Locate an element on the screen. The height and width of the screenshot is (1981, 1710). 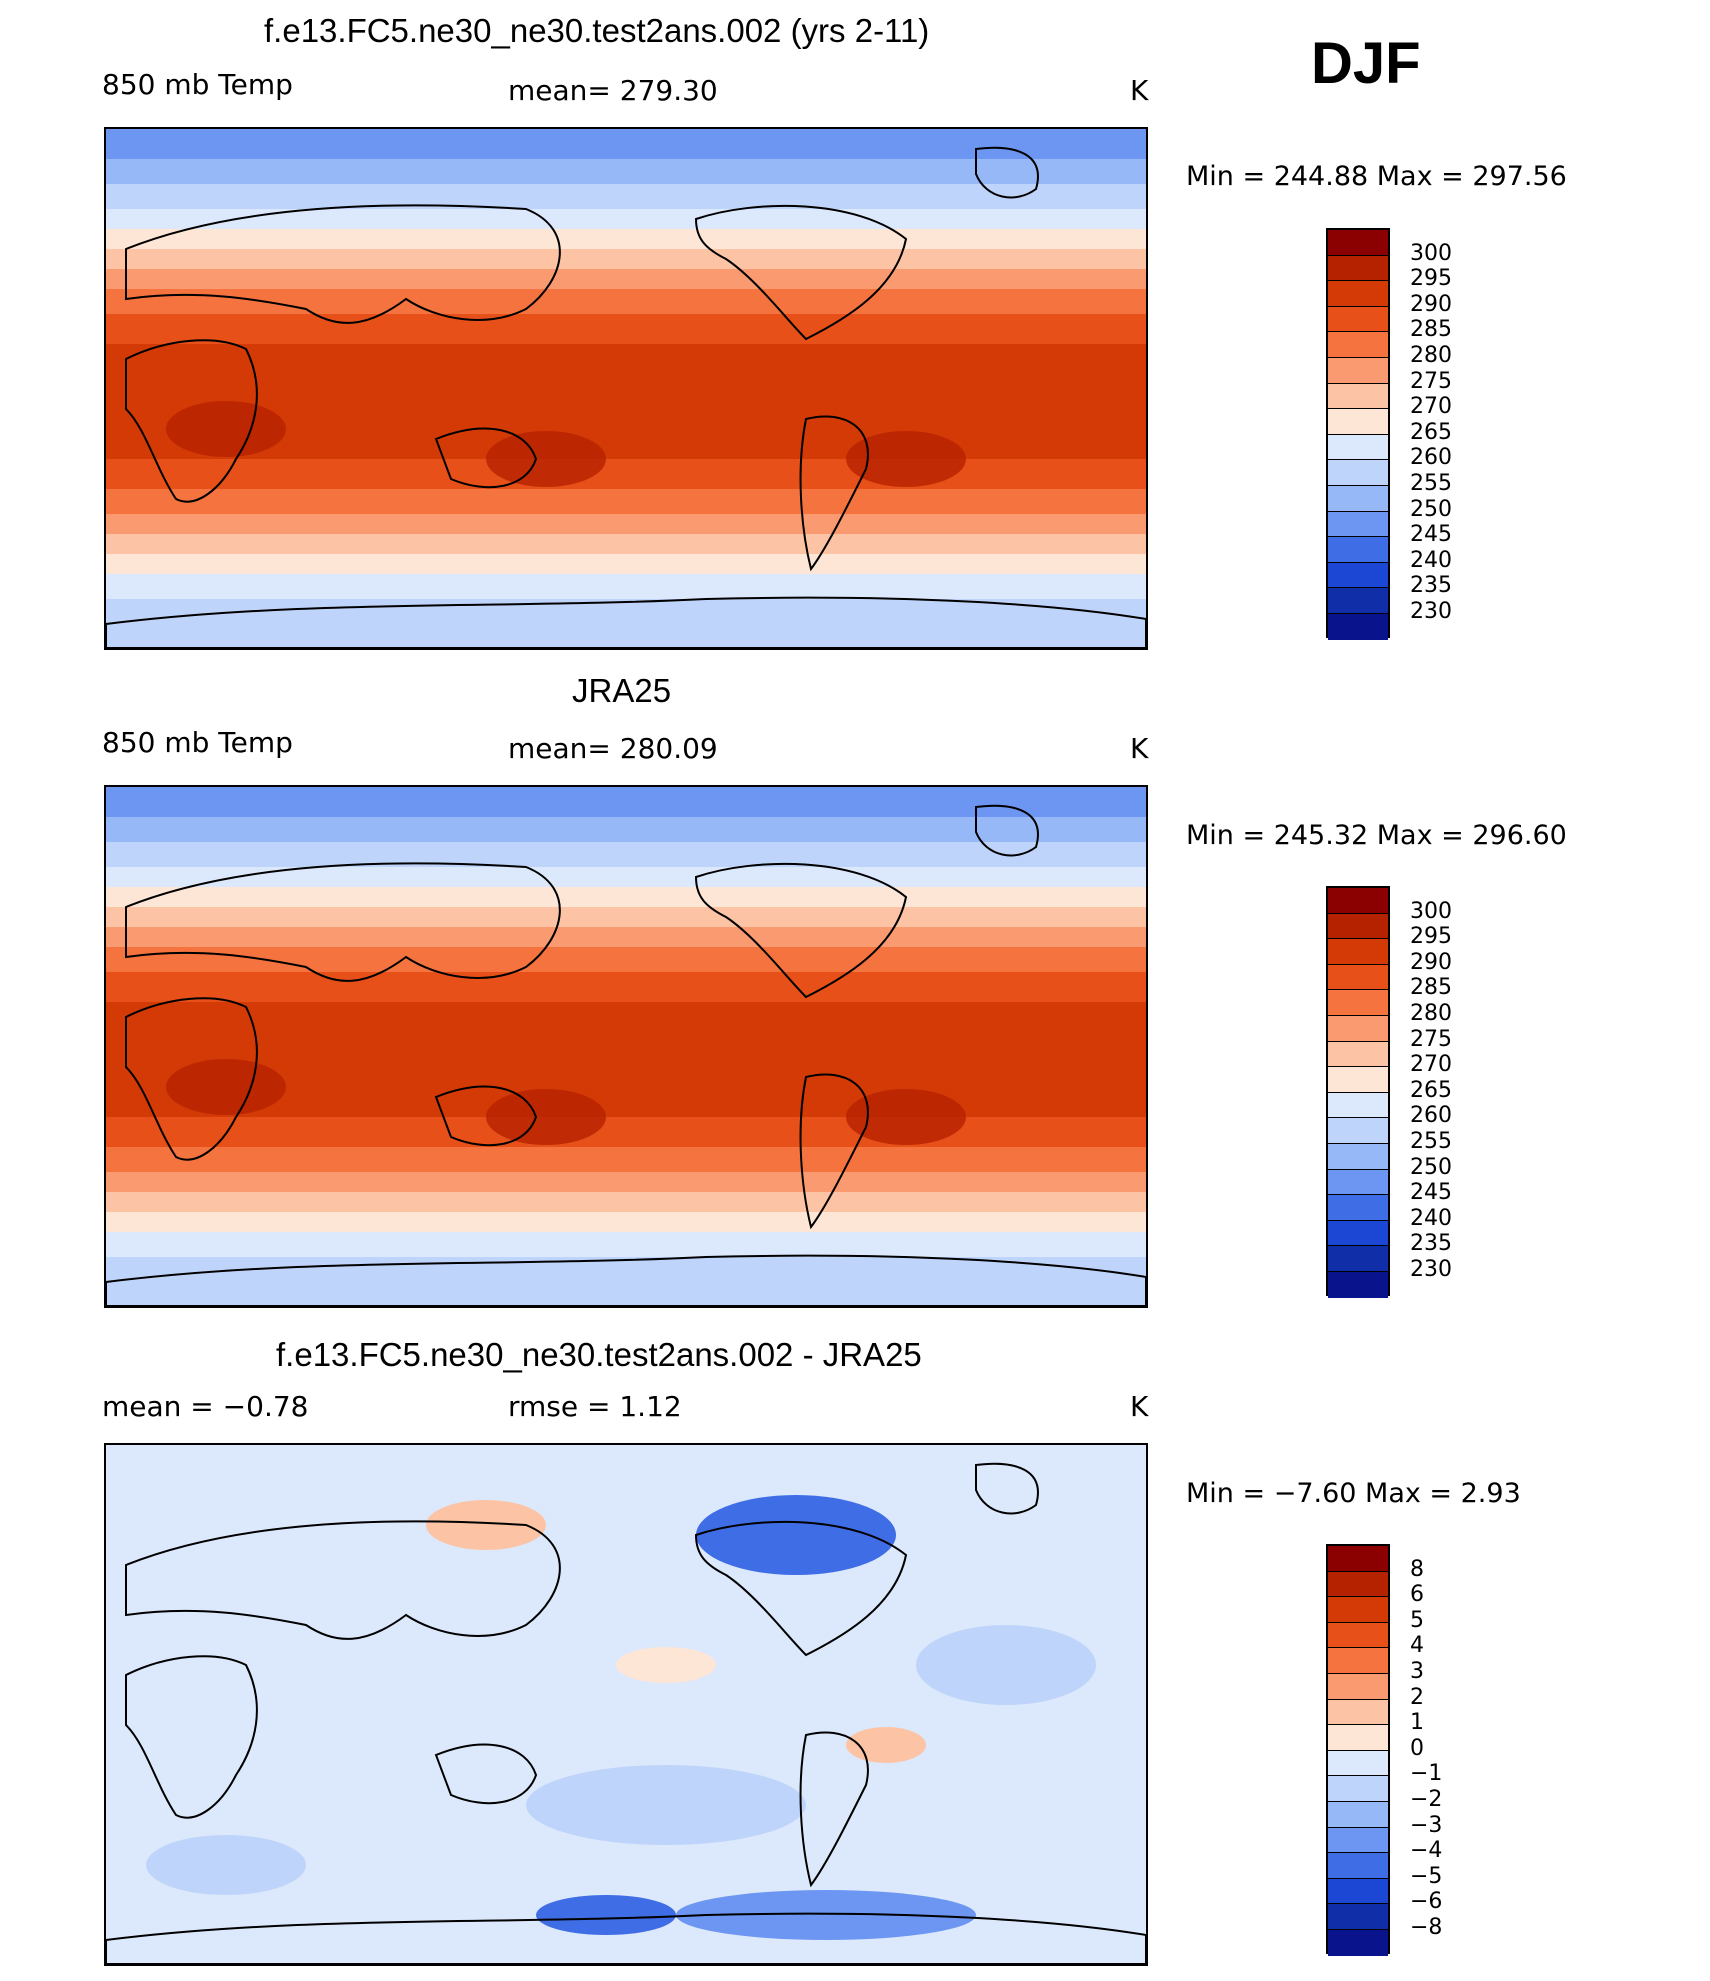
colorbar-tick-label: −4 is located at coordinates (1426, 1851).